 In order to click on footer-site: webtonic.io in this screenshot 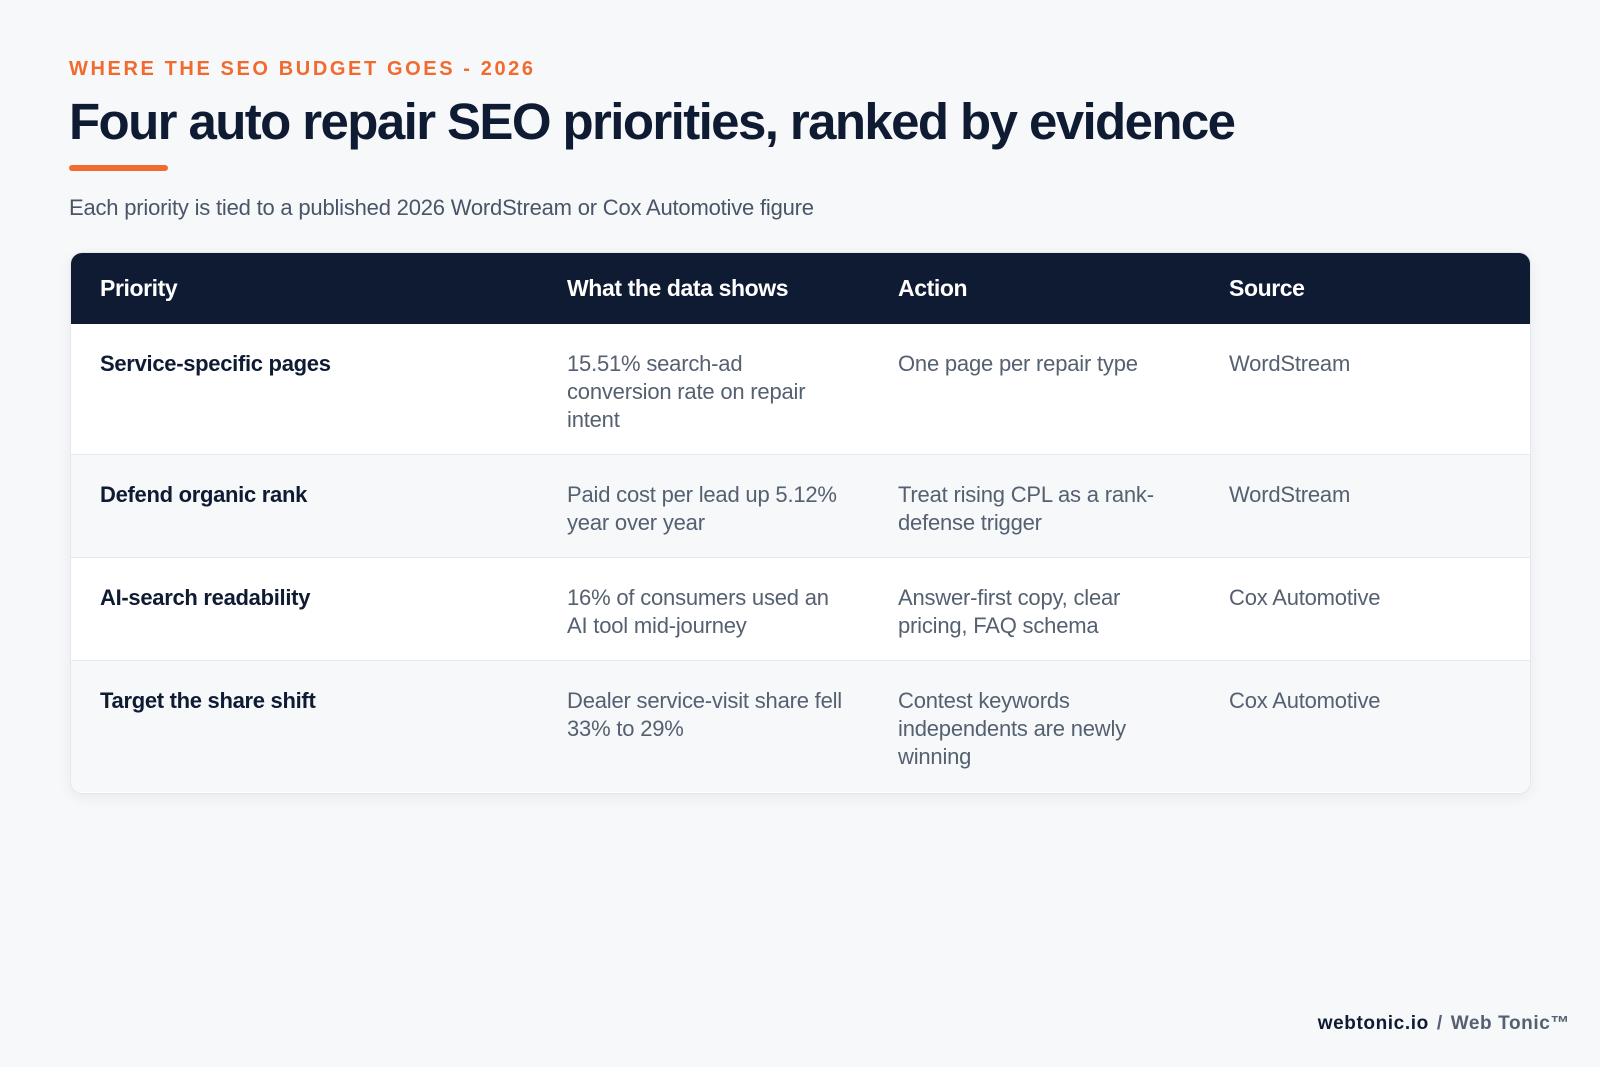, I will do `click(1373, 1023)`.